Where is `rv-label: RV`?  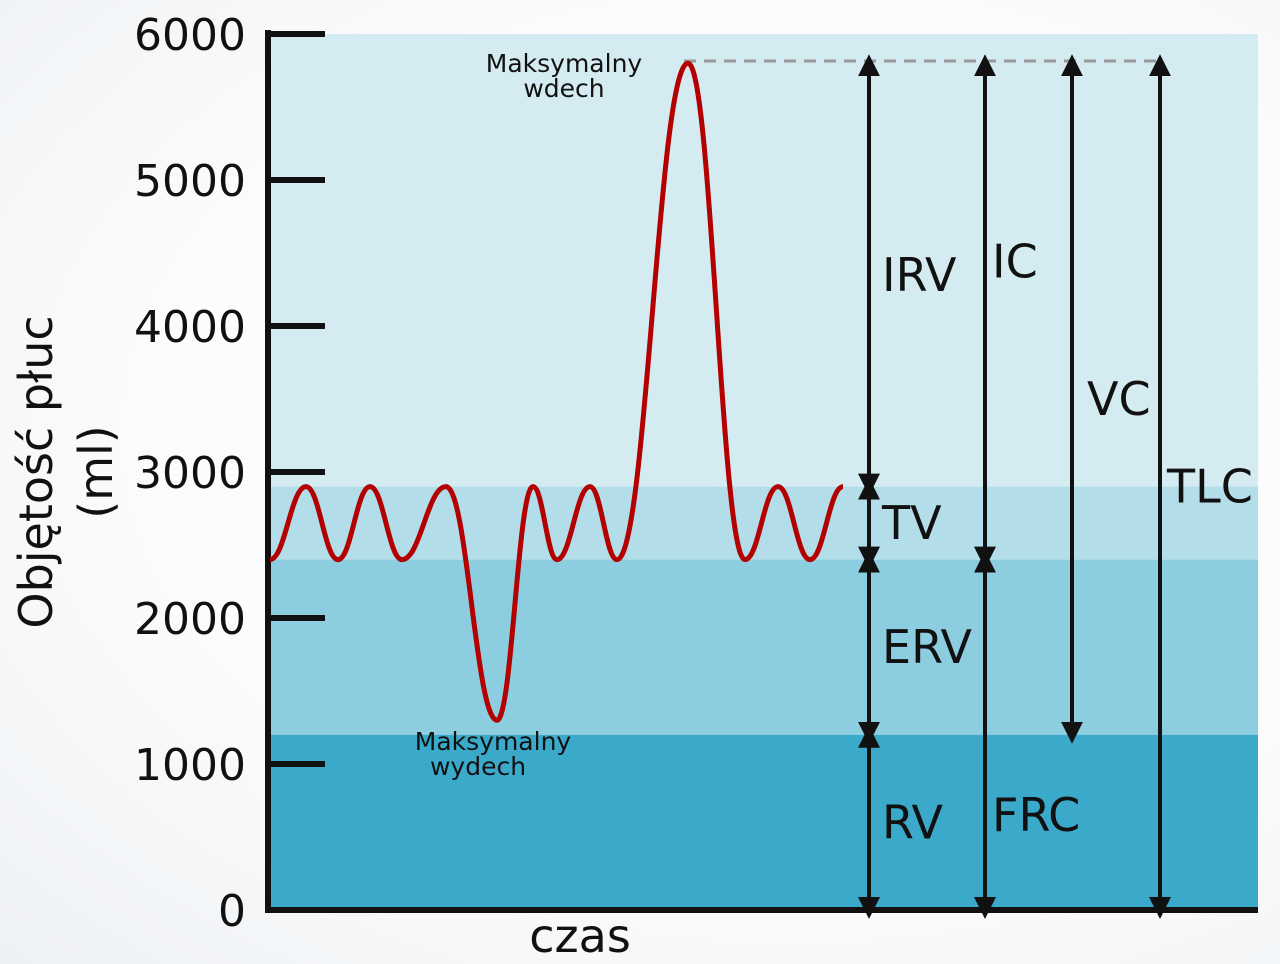 rv-label: RV is located at coordinates (912, 822).